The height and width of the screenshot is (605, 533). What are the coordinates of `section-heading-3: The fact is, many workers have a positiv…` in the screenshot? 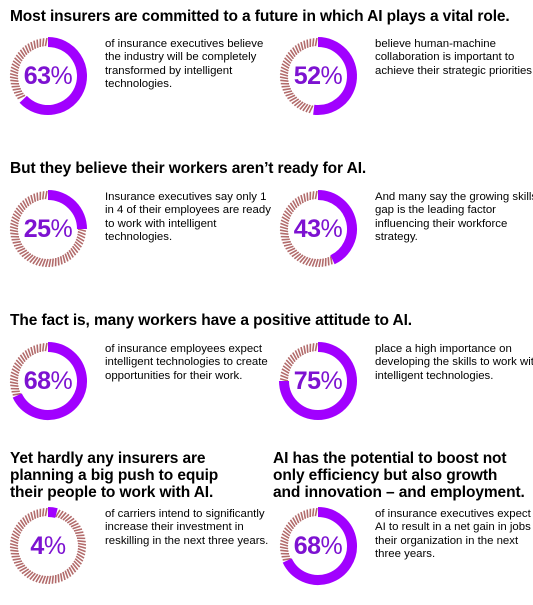 It's located at (211, 320).